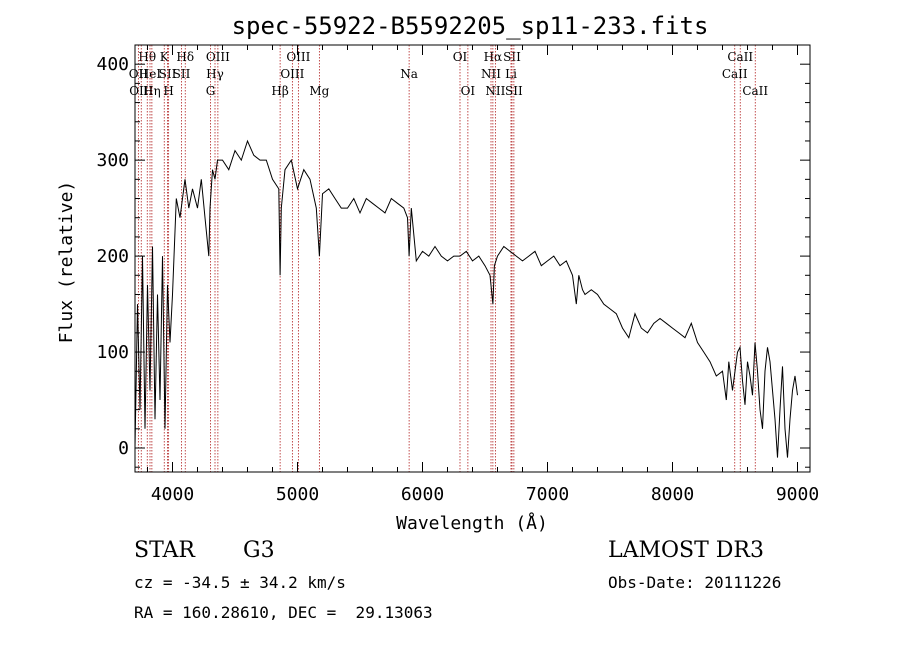  I want to click on line-label-25: SII, so click(514, 91).